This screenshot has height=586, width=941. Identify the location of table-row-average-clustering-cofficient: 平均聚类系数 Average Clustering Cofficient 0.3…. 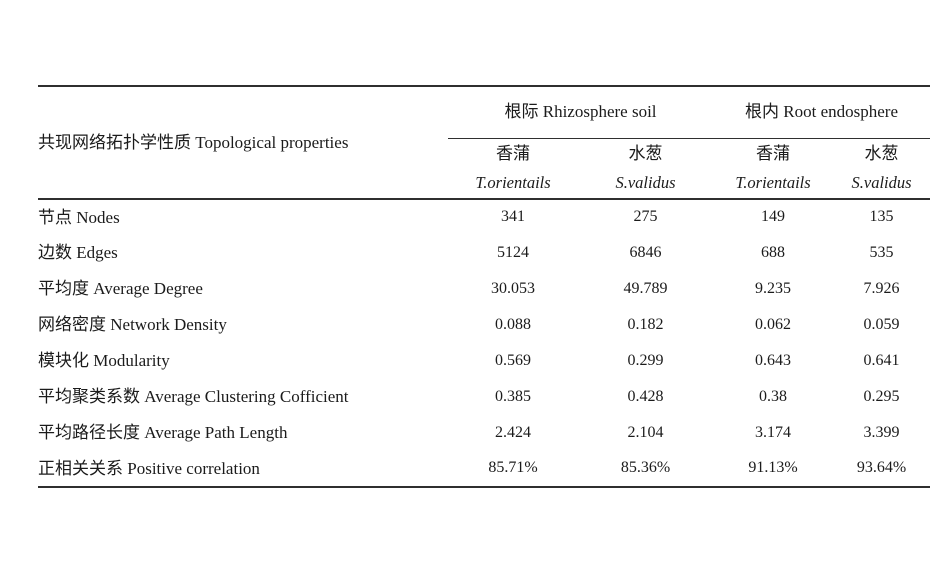
(484, 397).